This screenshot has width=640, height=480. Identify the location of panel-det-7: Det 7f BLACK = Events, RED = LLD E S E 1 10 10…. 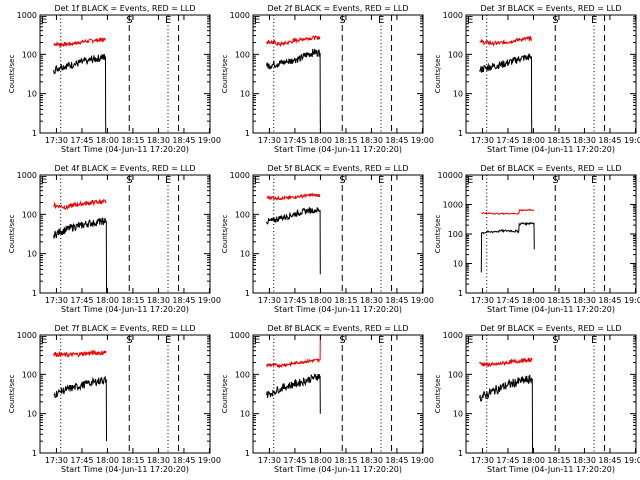
(114, 399).